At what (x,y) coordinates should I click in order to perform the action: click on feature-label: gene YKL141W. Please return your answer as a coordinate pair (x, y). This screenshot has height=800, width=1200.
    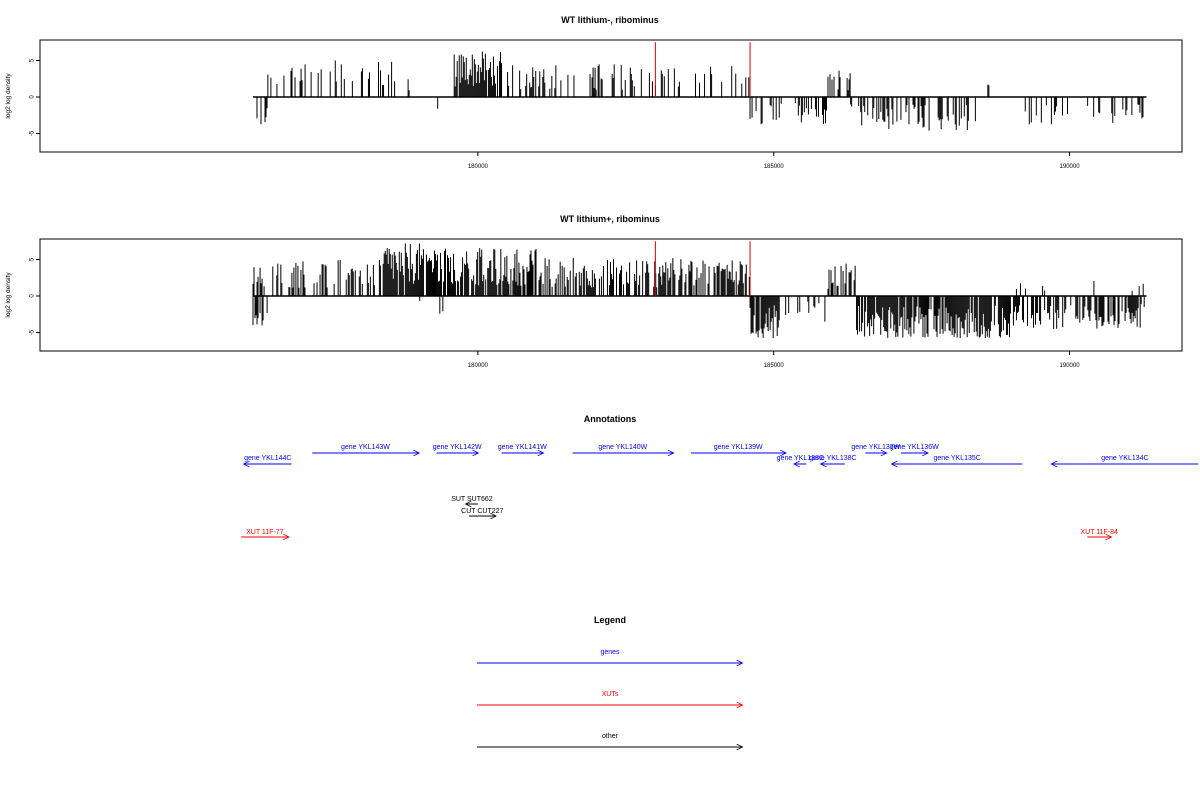
    Looking at the image, I should click on (522, 447).